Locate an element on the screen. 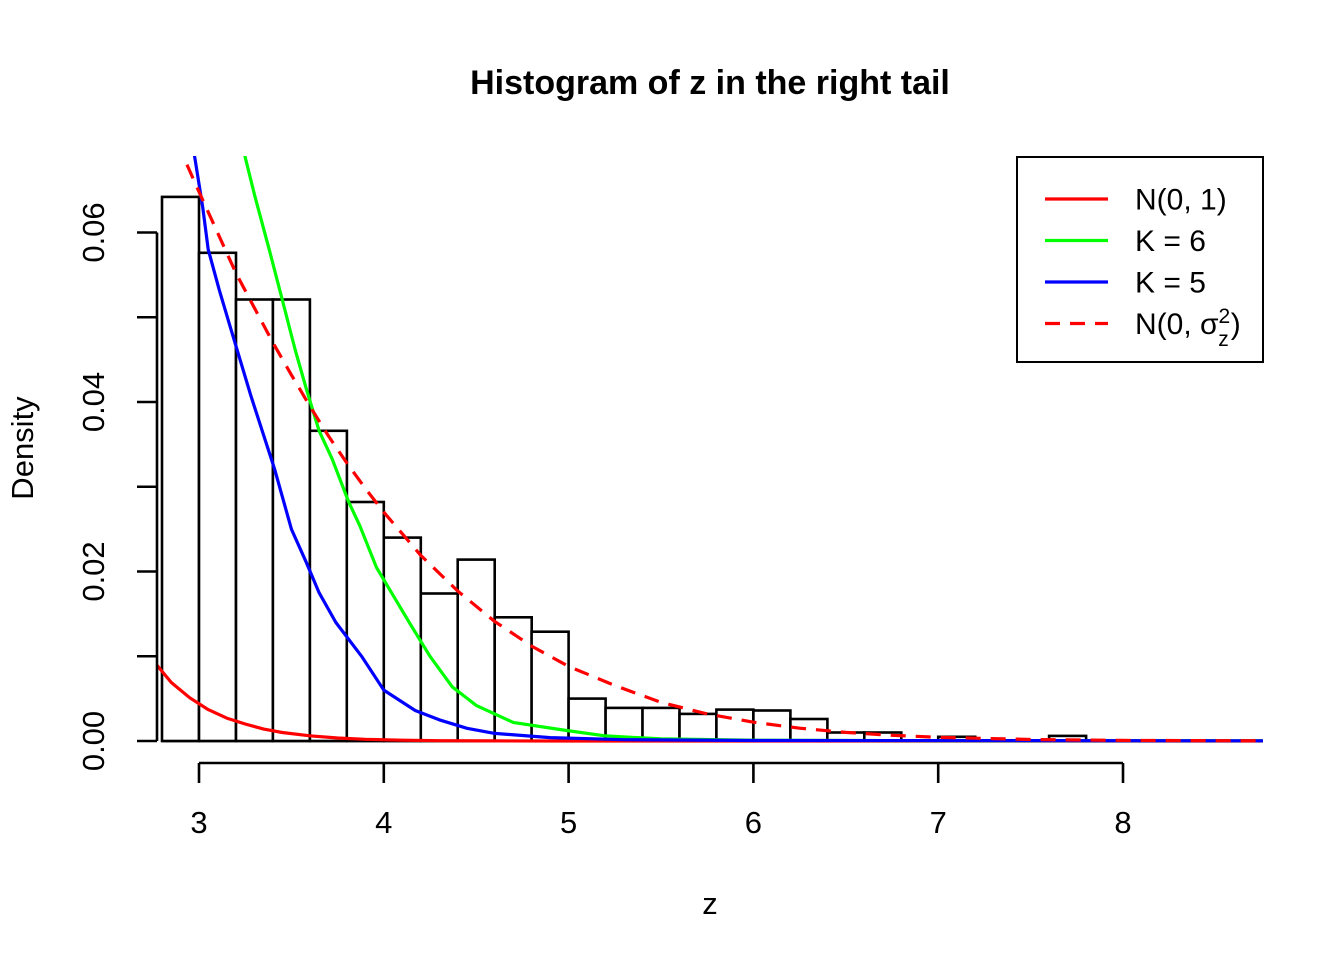  legend-border is located at coordinates (1140, 259).